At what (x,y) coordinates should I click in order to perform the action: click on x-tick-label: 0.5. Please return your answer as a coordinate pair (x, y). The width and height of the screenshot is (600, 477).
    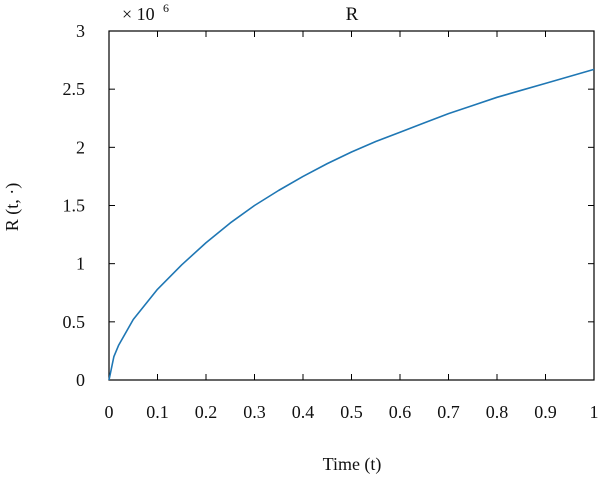
    Looking at the image, I should click on (351, 412).